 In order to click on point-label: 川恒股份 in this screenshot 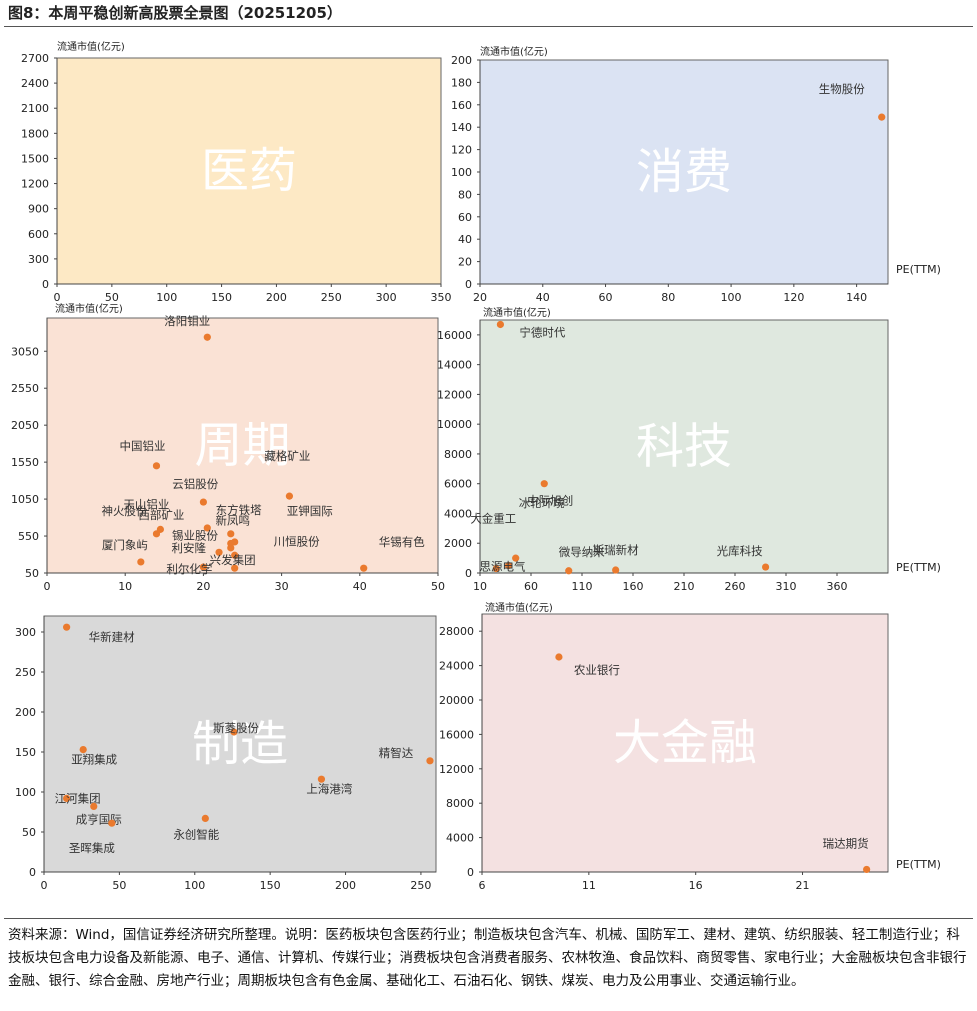, I will do `click(297, 541)`.